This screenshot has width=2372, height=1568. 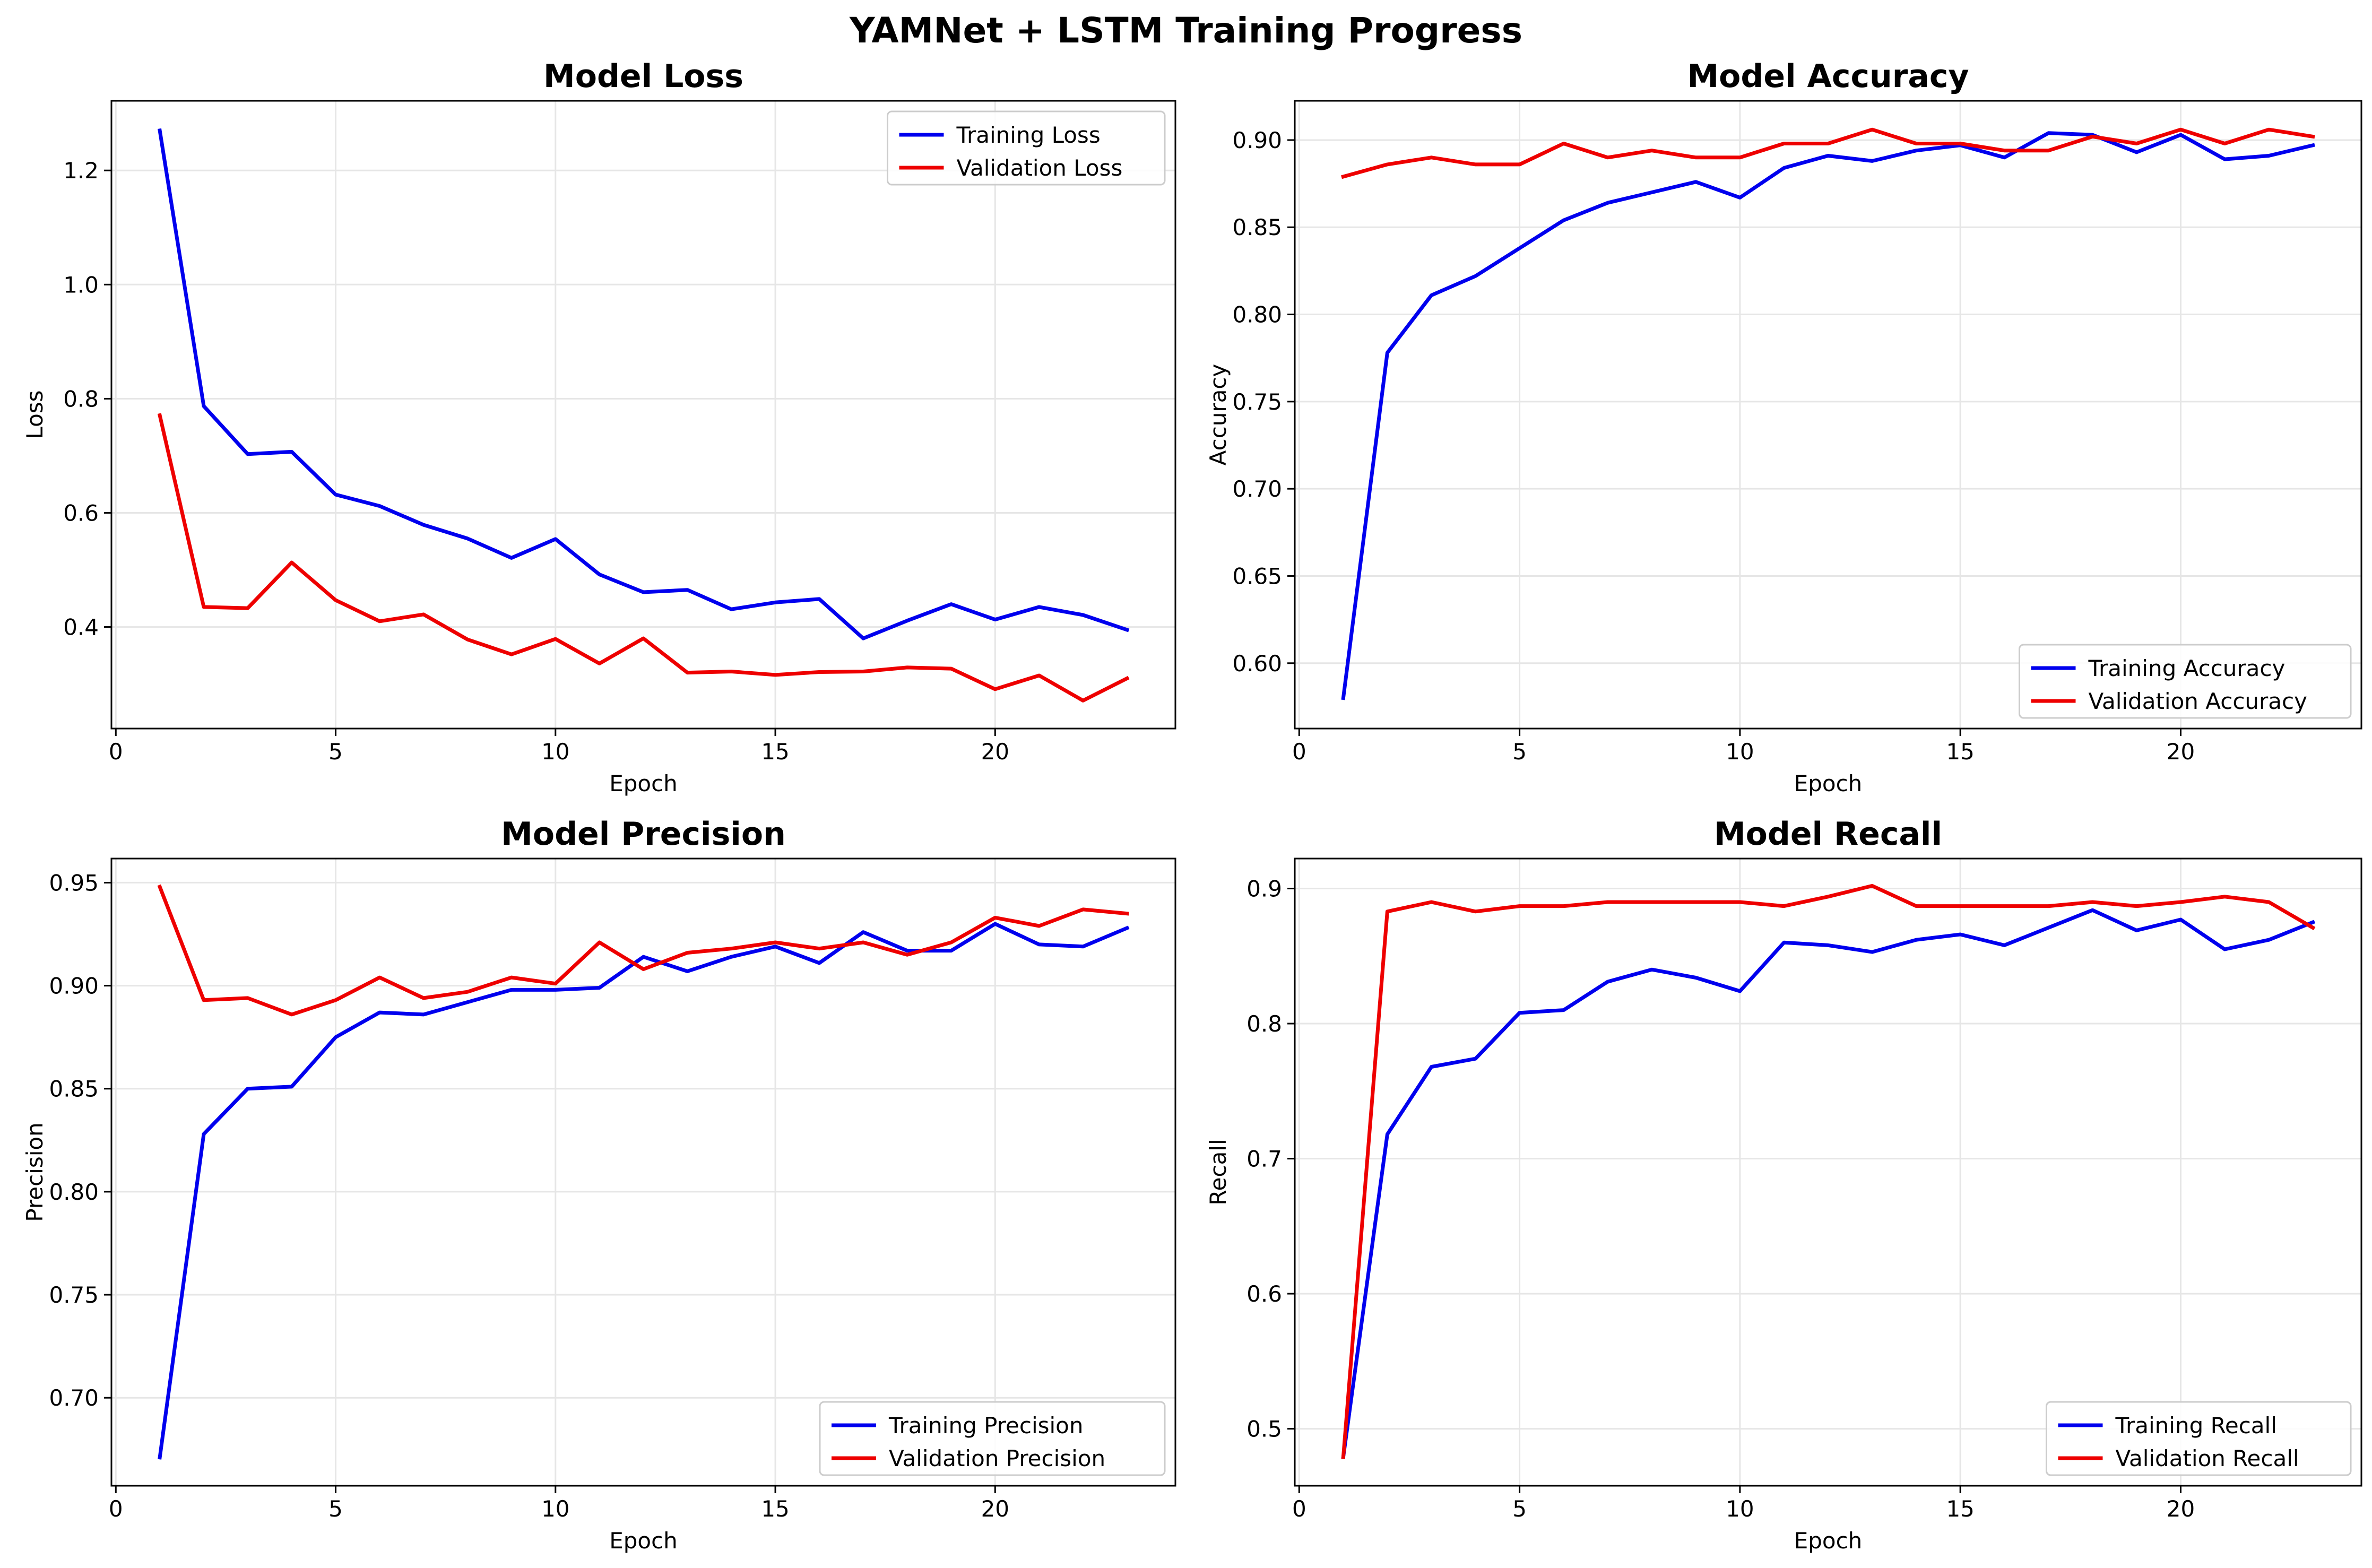 I want to click on y-tick-label: 0.7, so click(x=1264, y=1159).